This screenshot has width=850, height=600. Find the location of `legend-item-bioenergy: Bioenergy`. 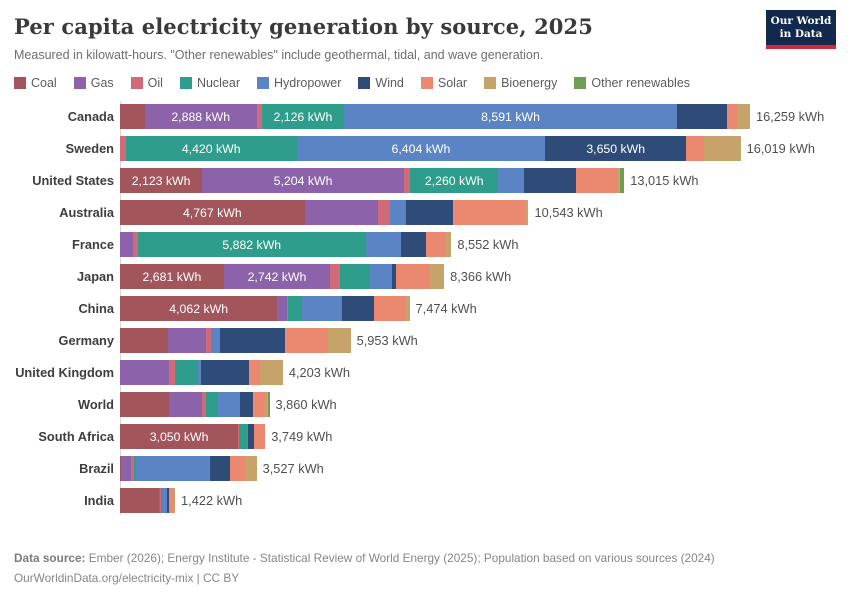

legend-item-bioenergy: Bioenergy is located at coordinates (520, 83).